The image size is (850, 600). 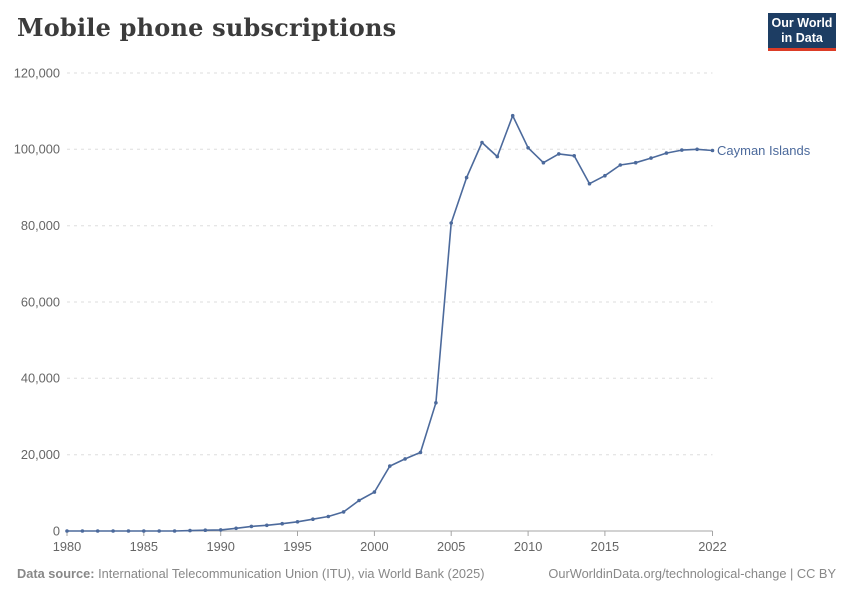 I want to click on owid-logo-line2: in Data, so click(x=802, y=37).